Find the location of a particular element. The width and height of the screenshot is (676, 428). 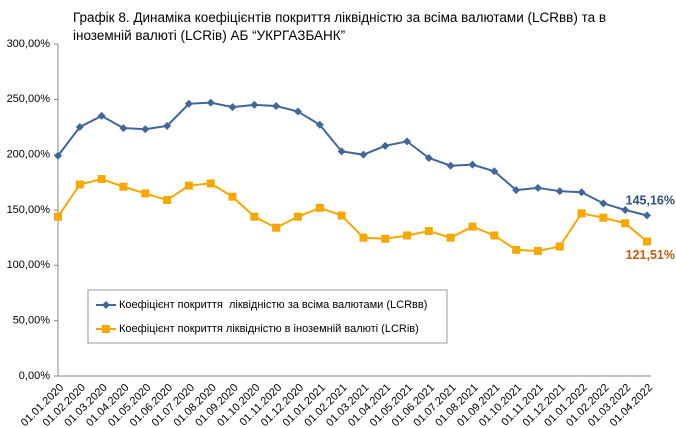

y-tick-label: 150,00% is located at coordinates (29, 210).